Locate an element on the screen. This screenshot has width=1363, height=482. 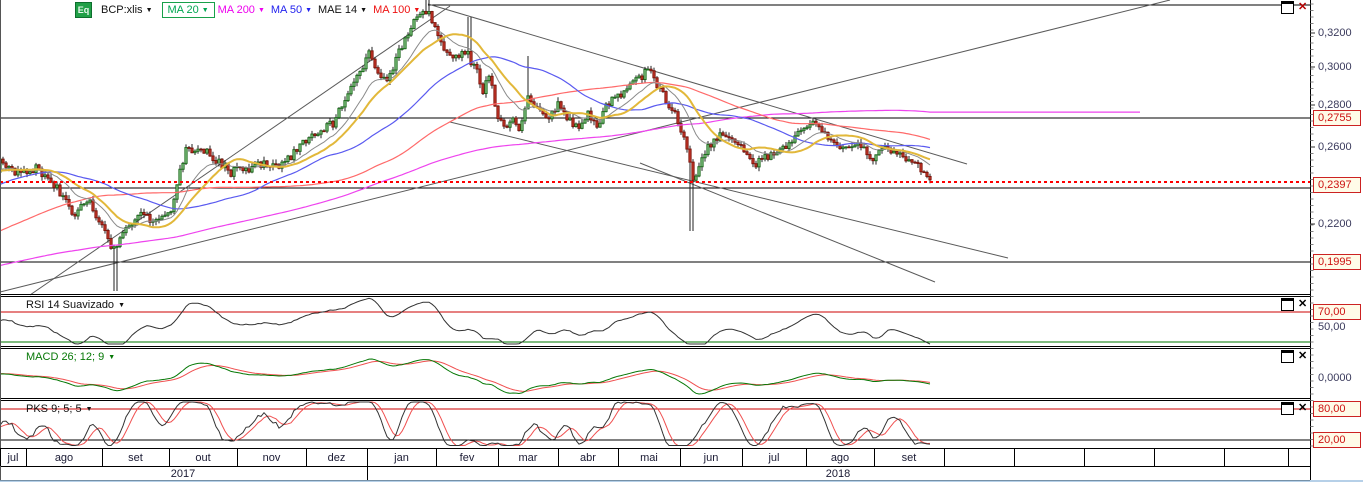
price-level-badge: 0,1995 is located at coordinates (1335, 262).